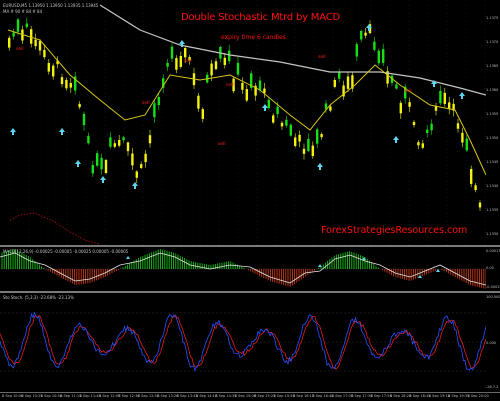 This screenshot has width=500, height=401. Describe the element at coordinates (493, 297) in the screenshot. I see `stochastic-tick: 100.000` at that location.